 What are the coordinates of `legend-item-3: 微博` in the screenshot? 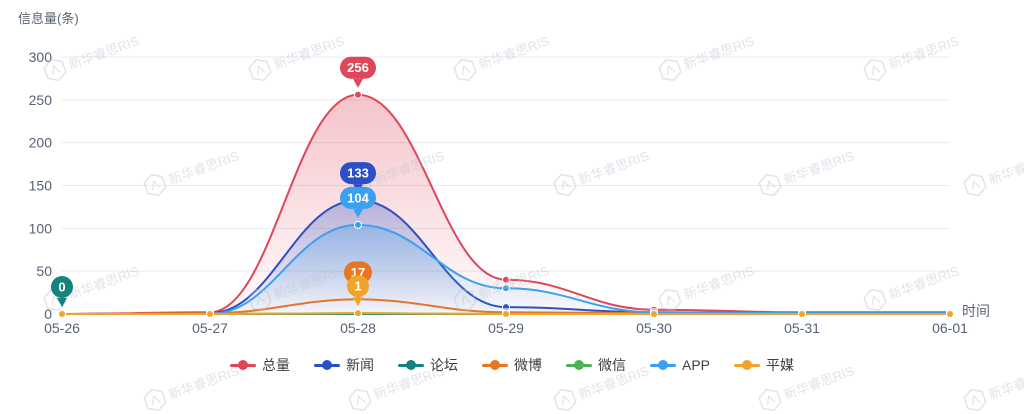 It's located at (511, 365).